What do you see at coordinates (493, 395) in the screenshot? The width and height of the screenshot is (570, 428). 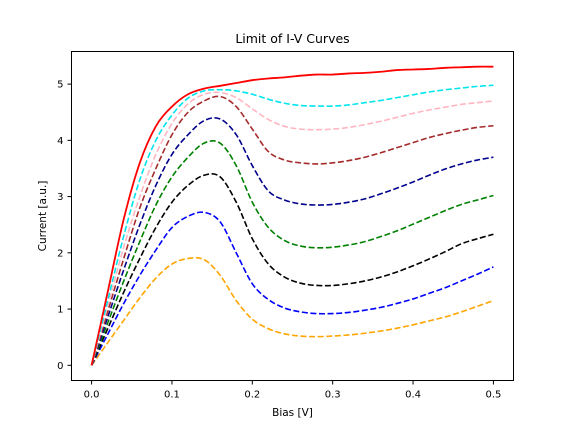 I see `x-tick-label: 0.5` at bounding box center [493, 395].